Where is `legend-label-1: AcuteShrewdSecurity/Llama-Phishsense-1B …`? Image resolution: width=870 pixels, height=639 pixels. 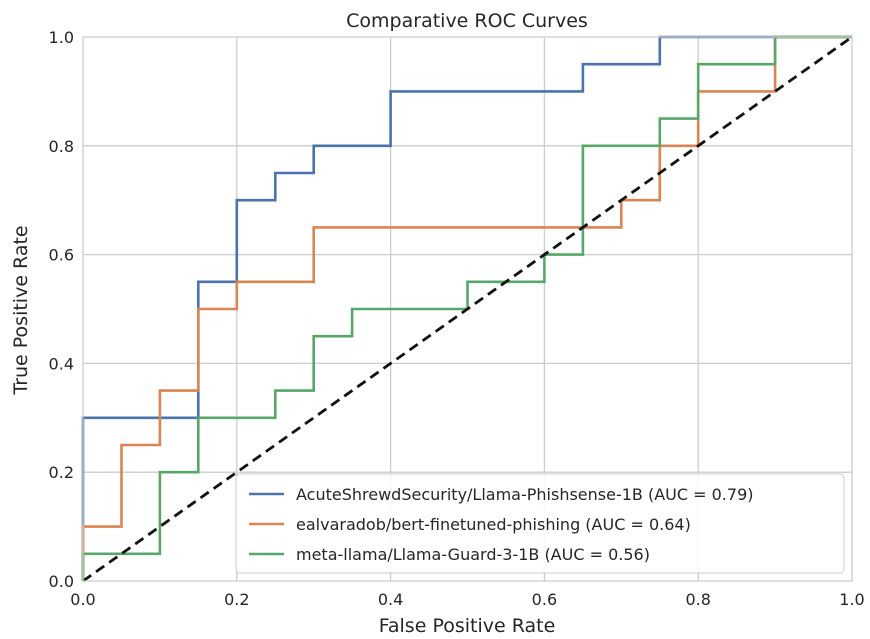 legend-label-1: AcuteShrewdSecurity/Llama-Phishsense-1B … is located at coordinates (525, 494).